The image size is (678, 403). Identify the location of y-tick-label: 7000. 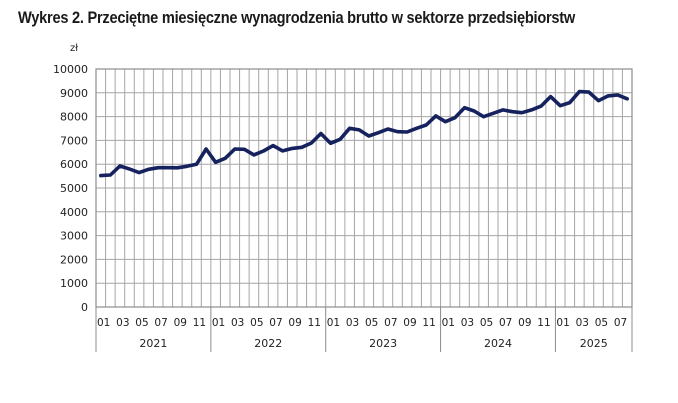
(74, 140).